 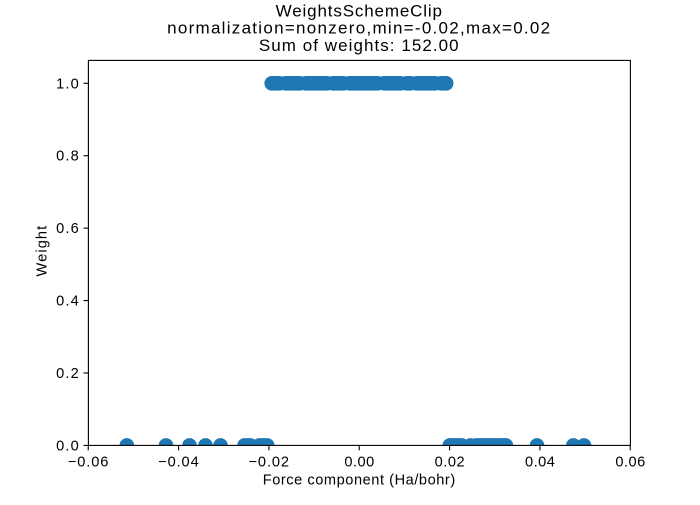 What do you see at coordinates (630, 463) in the screenshot?
I see `svg-text: 0.06` at bounding box center [630, 463].